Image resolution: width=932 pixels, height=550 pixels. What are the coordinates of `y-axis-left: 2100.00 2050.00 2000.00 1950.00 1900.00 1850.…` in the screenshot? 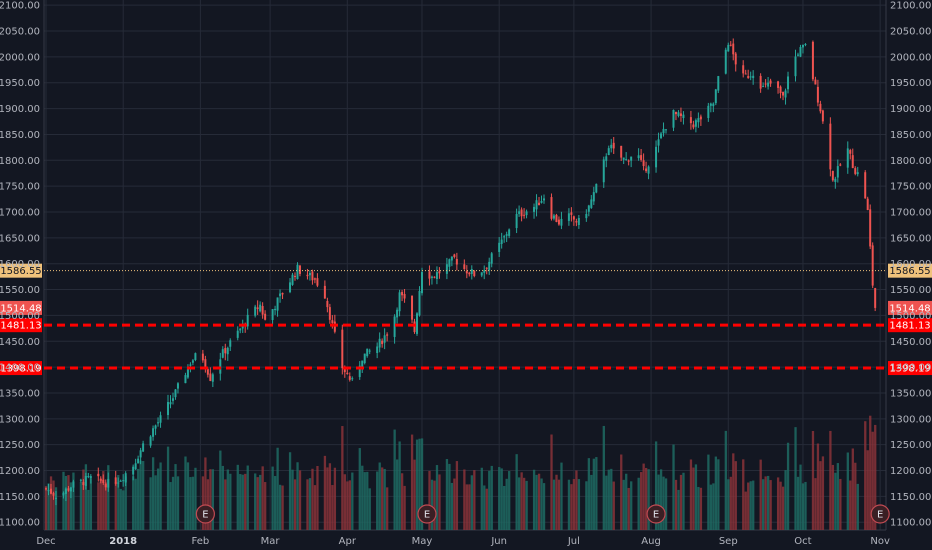 It's located at (20, 265).